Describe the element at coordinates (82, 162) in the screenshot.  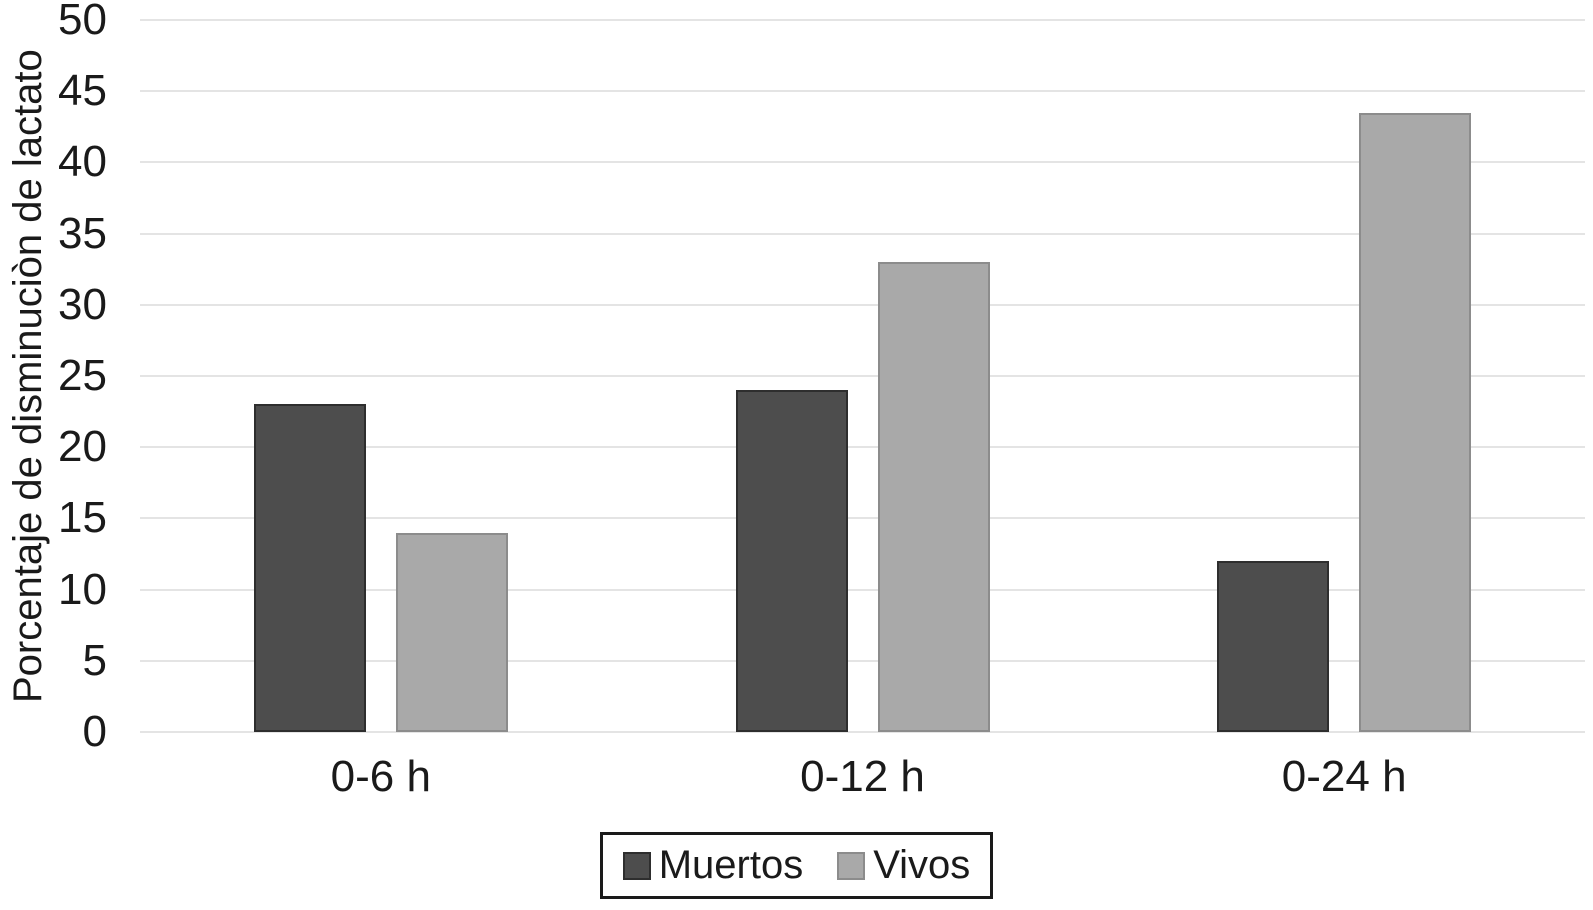
I see `y-tick-label: 40` at that location.